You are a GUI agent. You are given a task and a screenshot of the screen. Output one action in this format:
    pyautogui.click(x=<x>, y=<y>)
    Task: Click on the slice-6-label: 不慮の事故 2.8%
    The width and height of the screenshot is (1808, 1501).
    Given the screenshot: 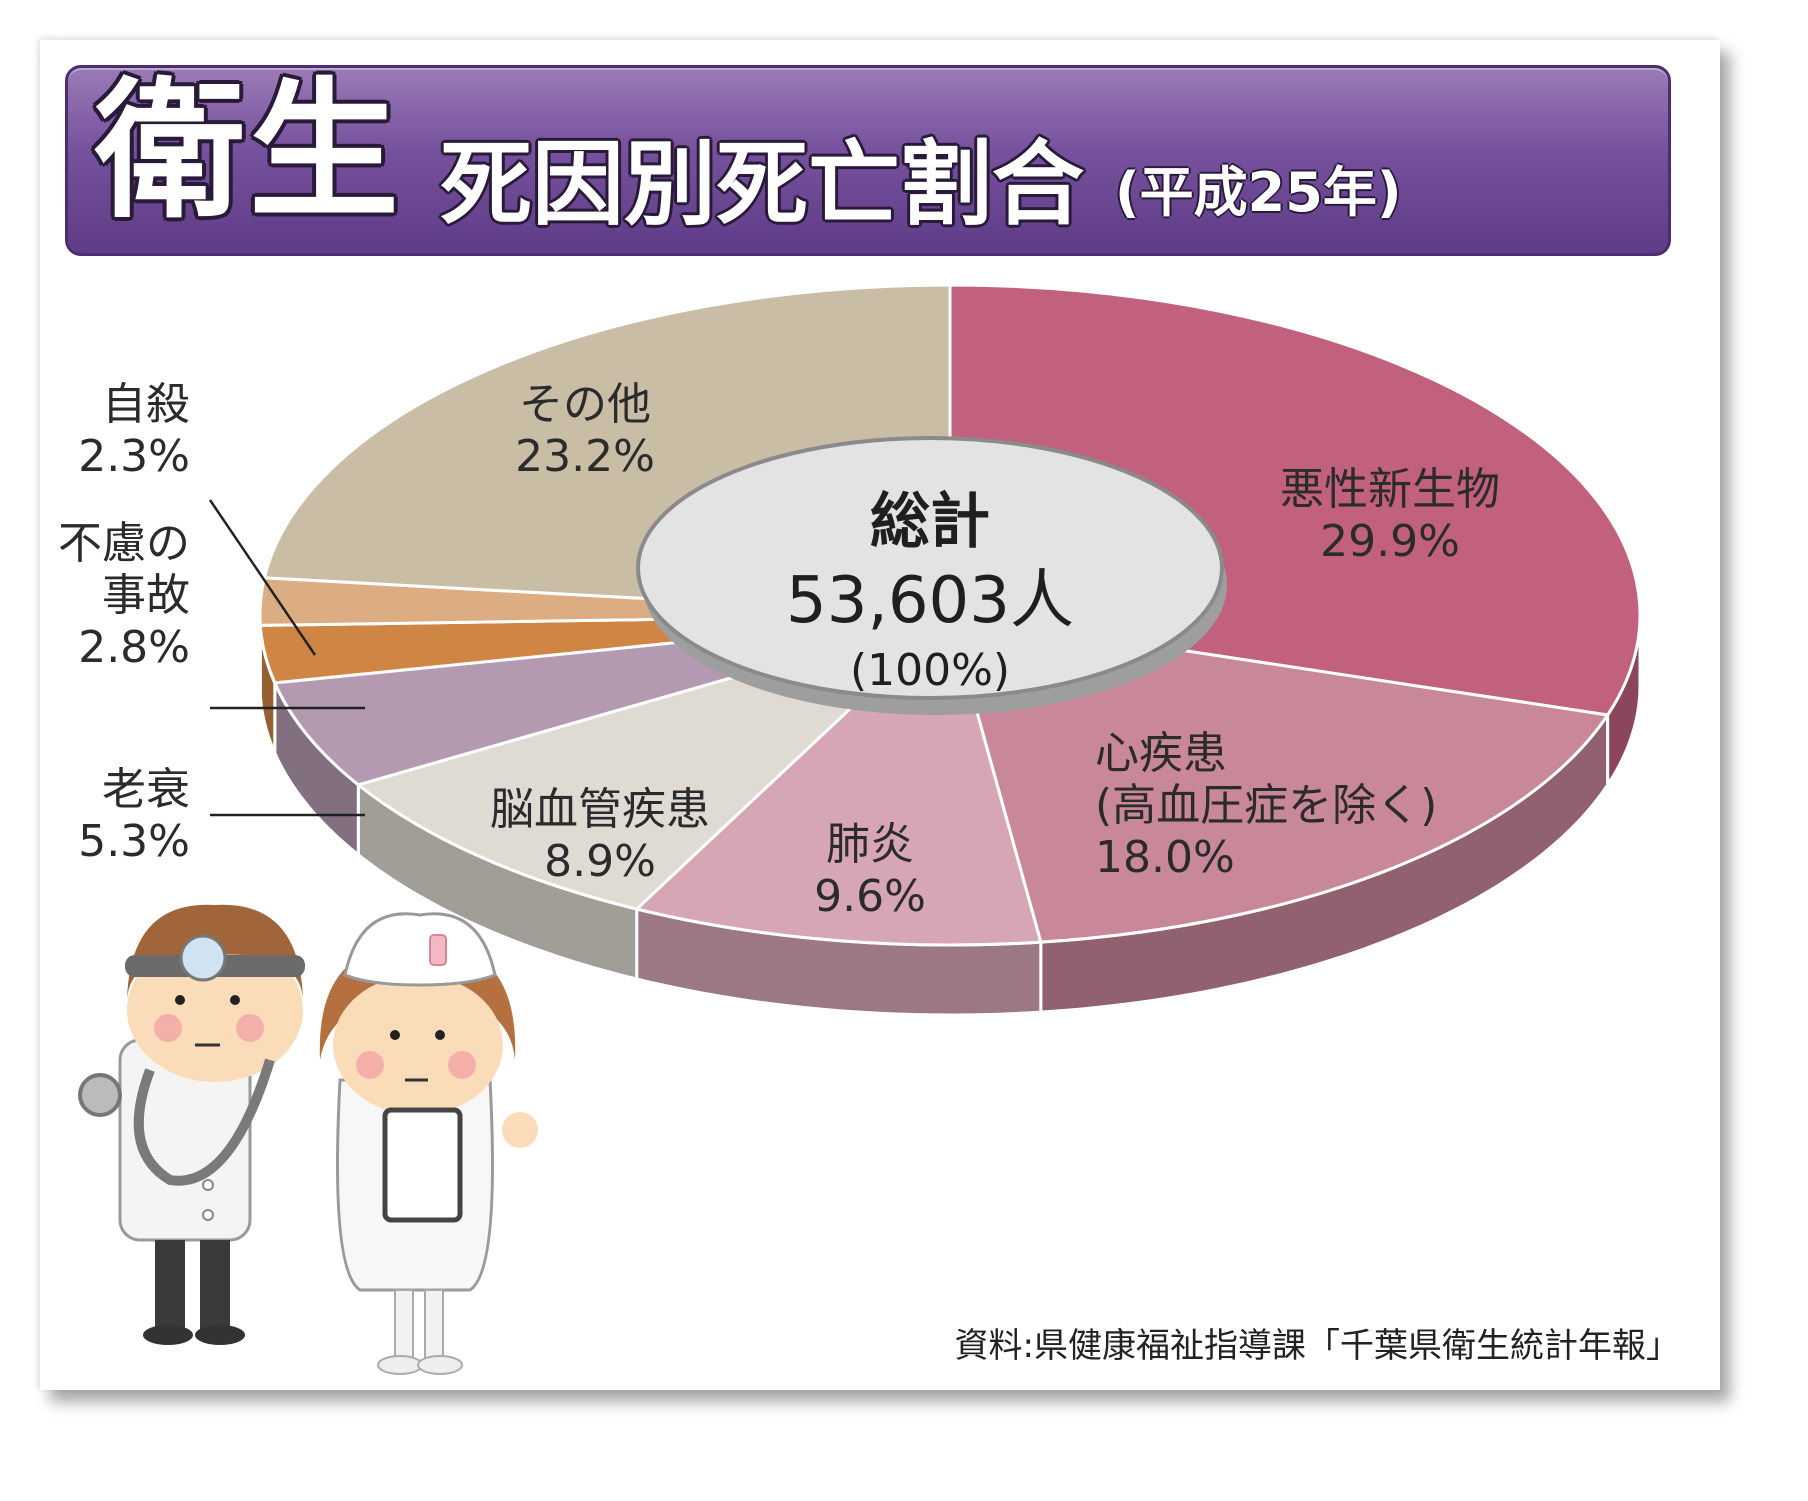 What is the action you would take?
    pyautogui.click(x=124, y=595)
    